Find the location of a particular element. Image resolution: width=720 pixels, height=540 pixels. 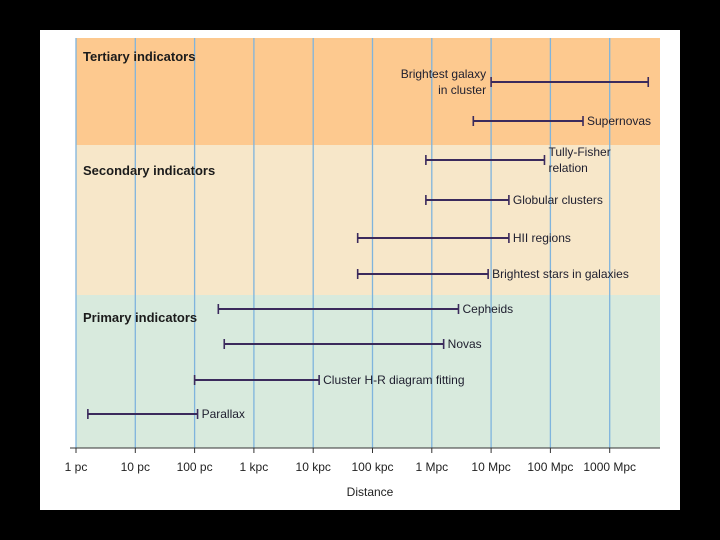

range-label: Cepheids is located at coordinates (487, 309).